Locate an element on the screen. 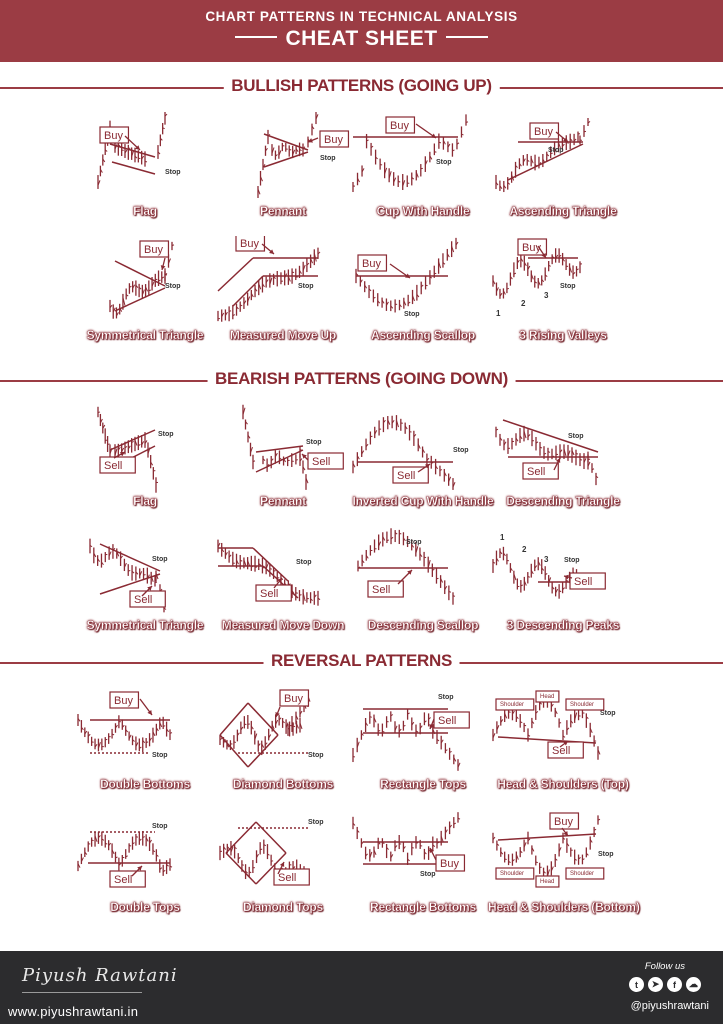 This screenshot has height=1024, width=723. pattern-card: Sell Stop Rectangle Tops is located at coordinates (433, 745).